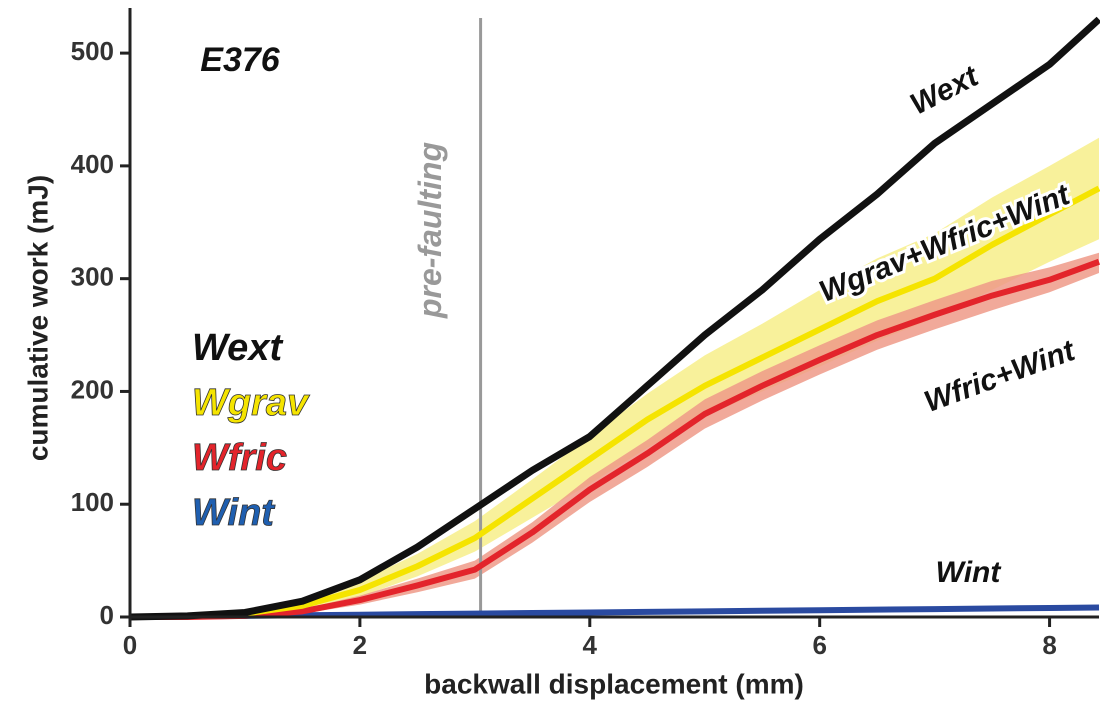  Describe the element at coordinates (92, 51) in the screenshot. I see `y-tick-label: 500` at that location.